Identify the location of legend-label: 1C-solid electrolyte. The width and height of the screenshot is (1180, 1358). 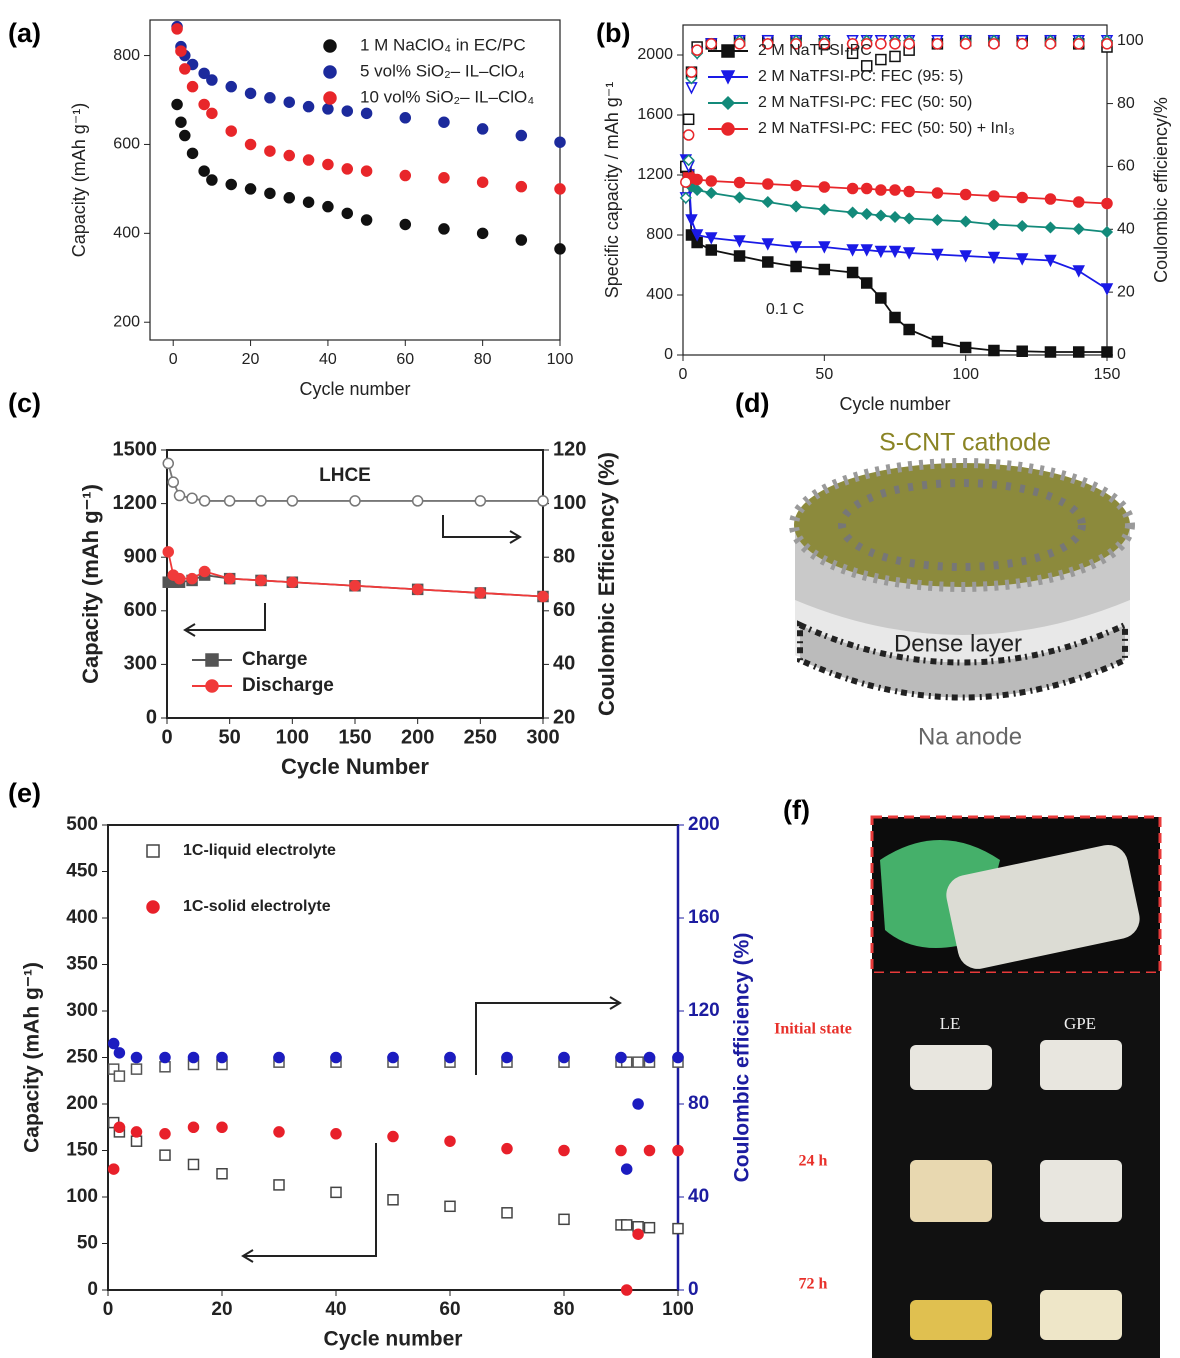
(257, 906).